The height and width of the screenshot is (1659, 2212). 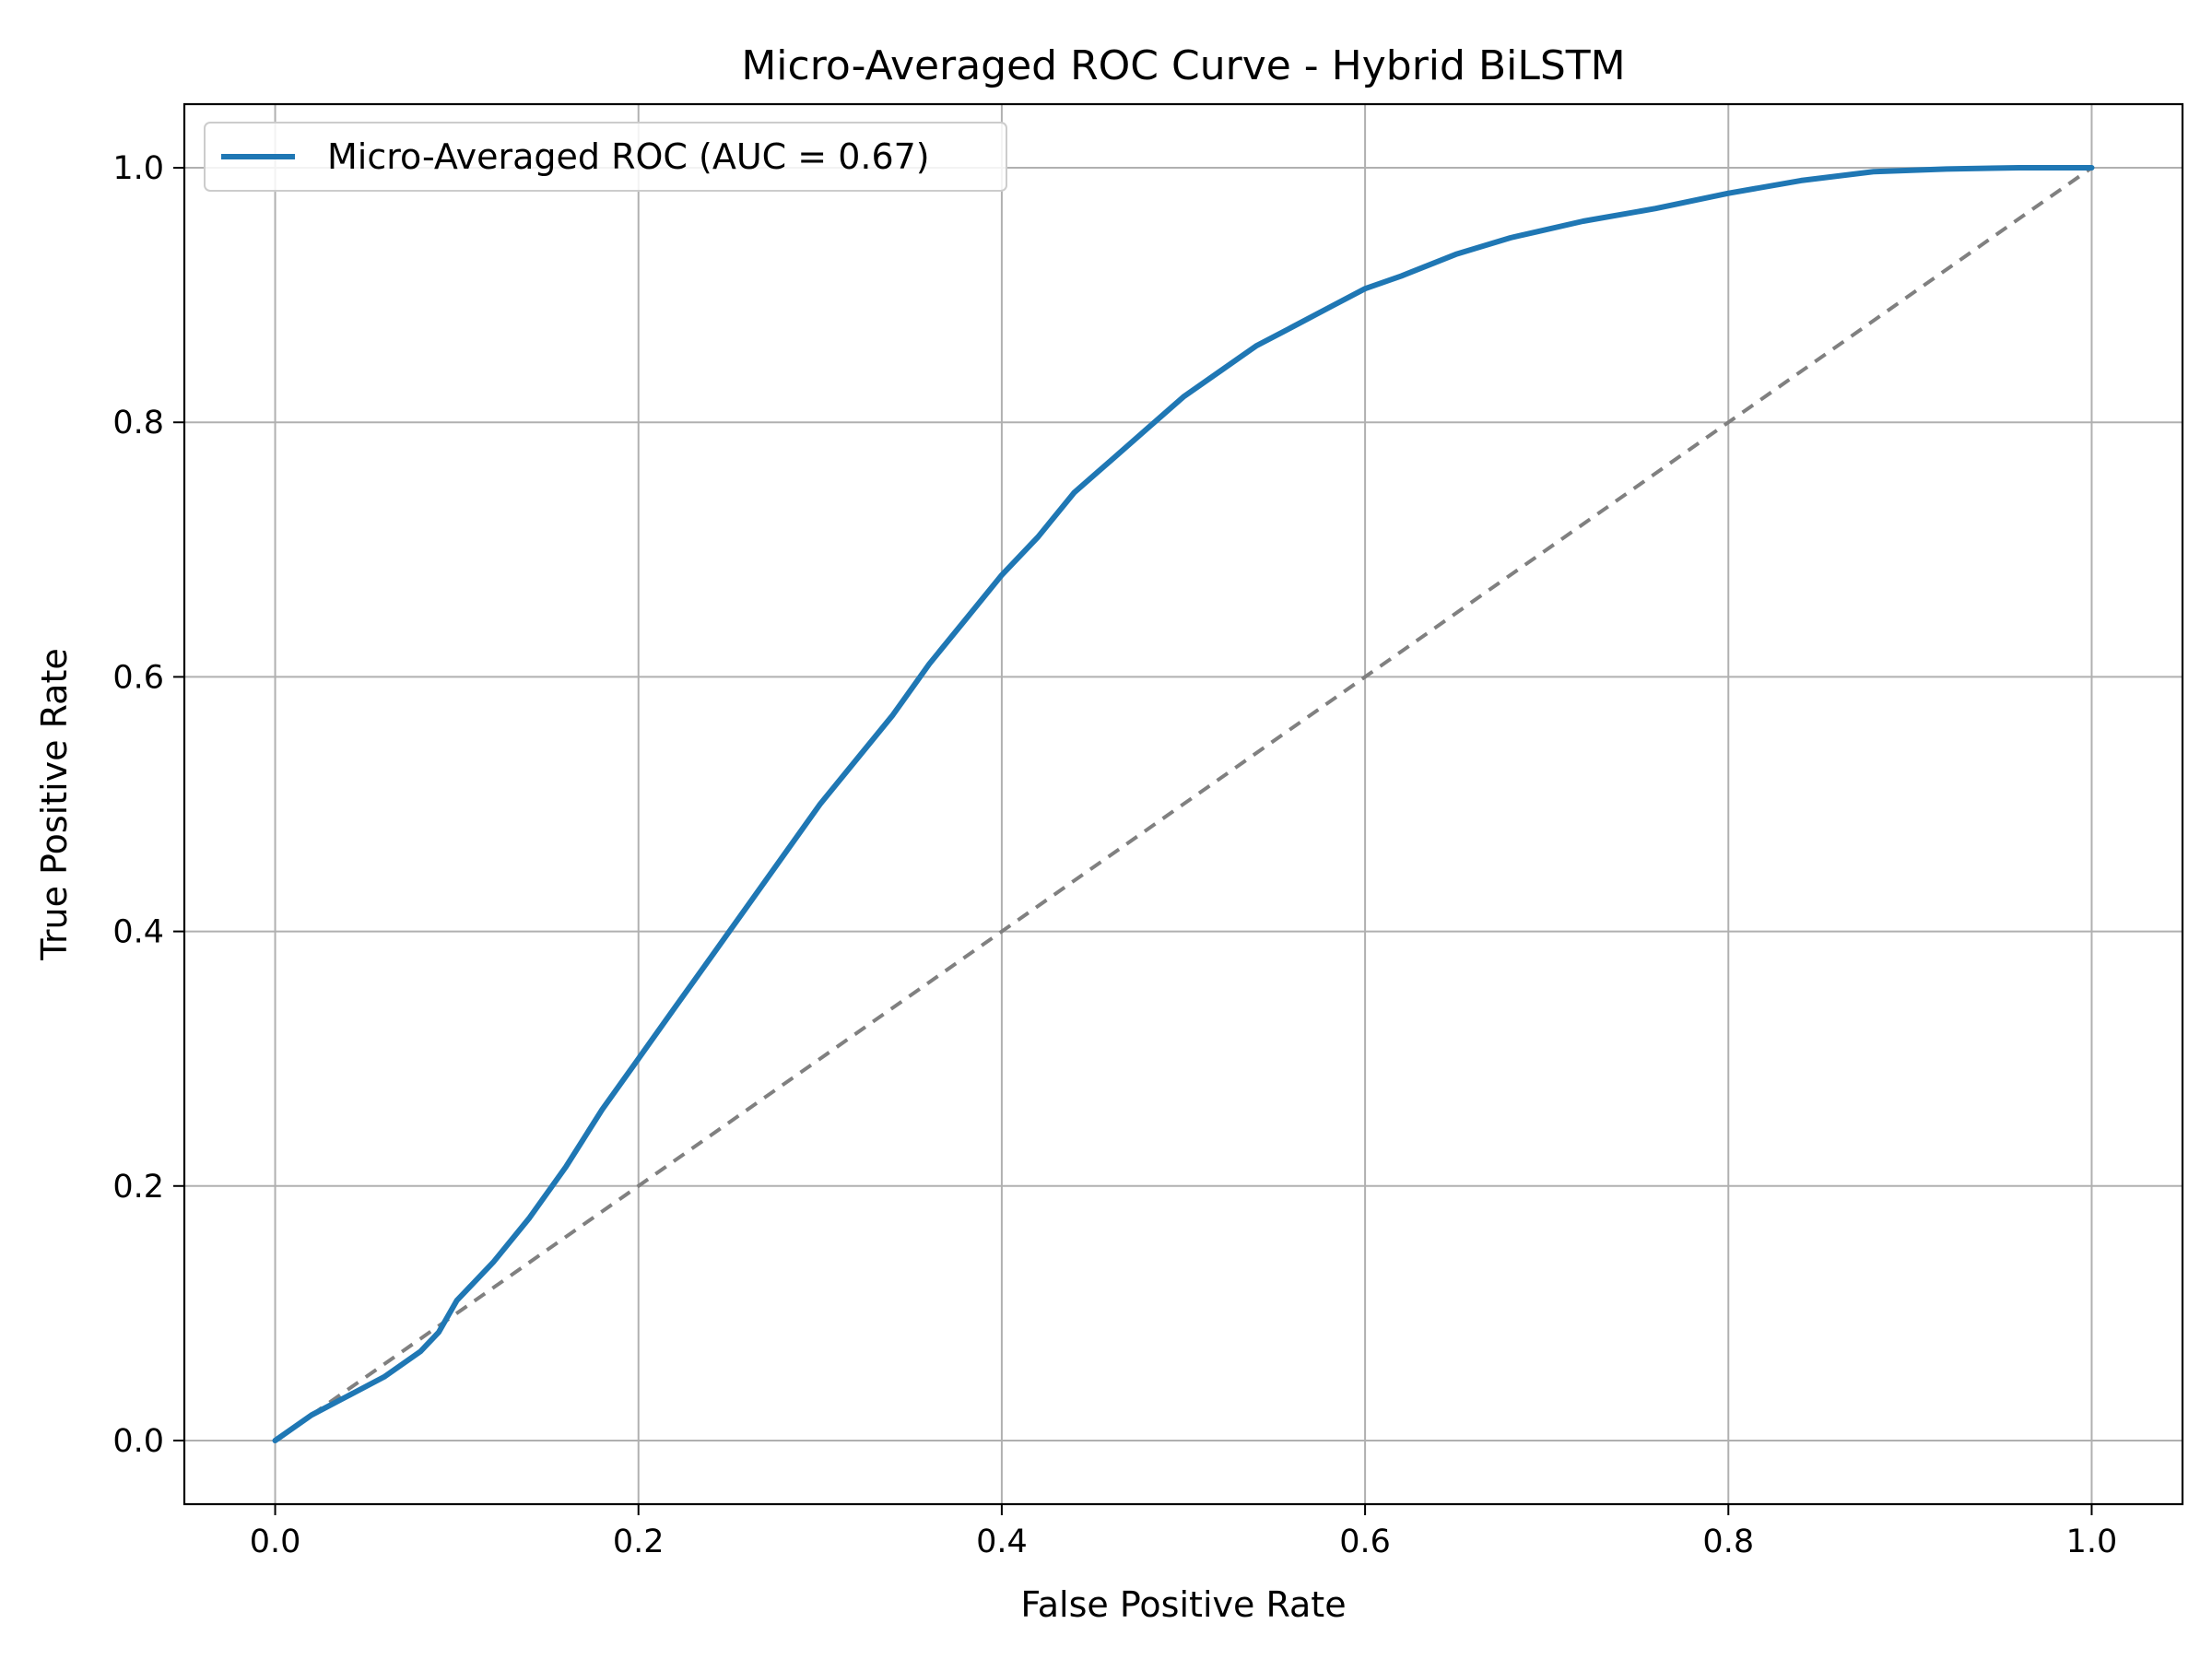 I want to click on y-axis-label: True Positive Rate, so click(x=54, y=804).